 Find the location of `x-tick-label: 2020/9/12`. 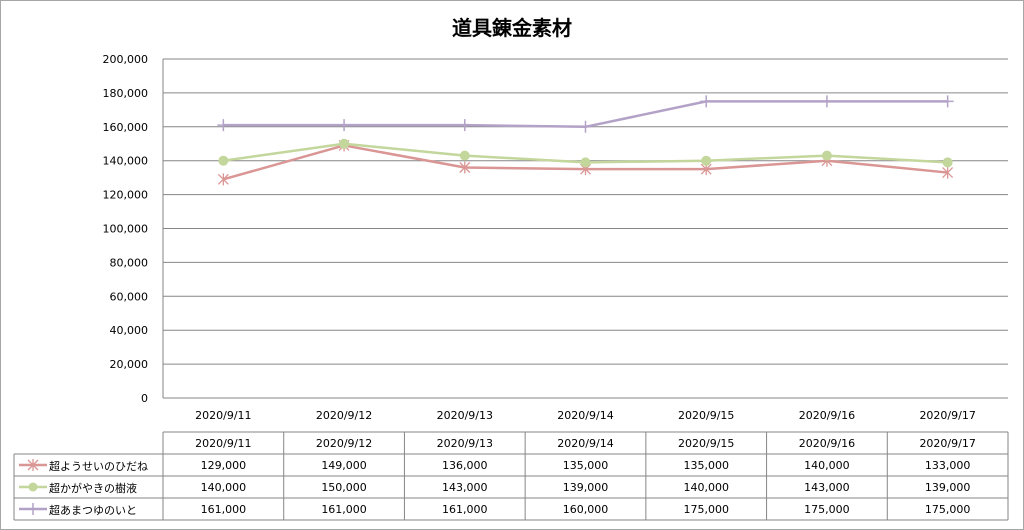

x-tick-label: 2020/9/12 is located at coordinates (344, 415).